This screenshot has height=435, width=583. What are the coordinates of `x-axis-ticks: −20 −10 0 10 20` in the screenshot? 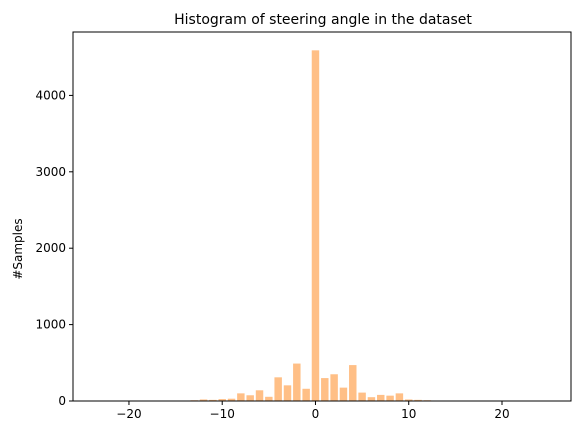 It's located at (313, 411).